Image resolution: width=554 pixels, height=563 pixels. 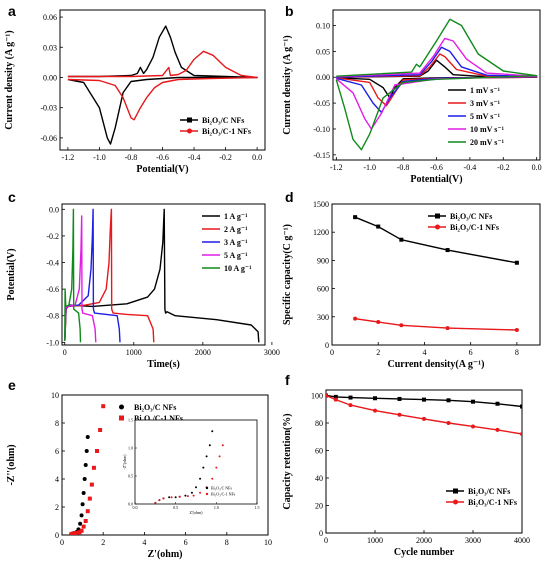 I want to click on series-Bi₂O₃/C-NFs, so click(x=436, y=240).